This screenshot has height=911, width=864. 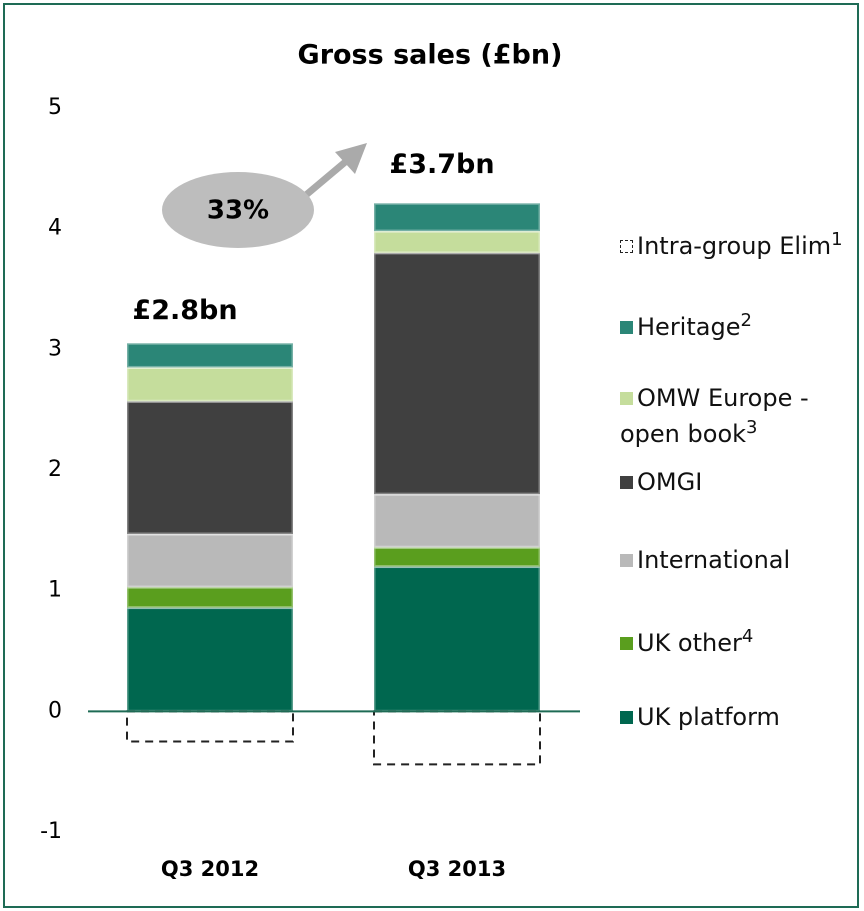 I want to click on x-tick-label: Q3 2012, so click(x=210, y=869).